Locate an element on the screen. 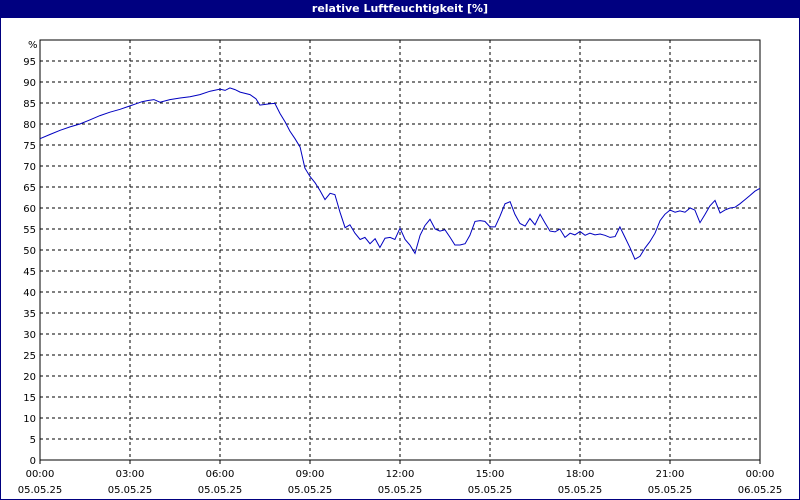 The height and width of the screenshot is (500, 800). y-tick-label: 65 is located at coordinates (29, 188).